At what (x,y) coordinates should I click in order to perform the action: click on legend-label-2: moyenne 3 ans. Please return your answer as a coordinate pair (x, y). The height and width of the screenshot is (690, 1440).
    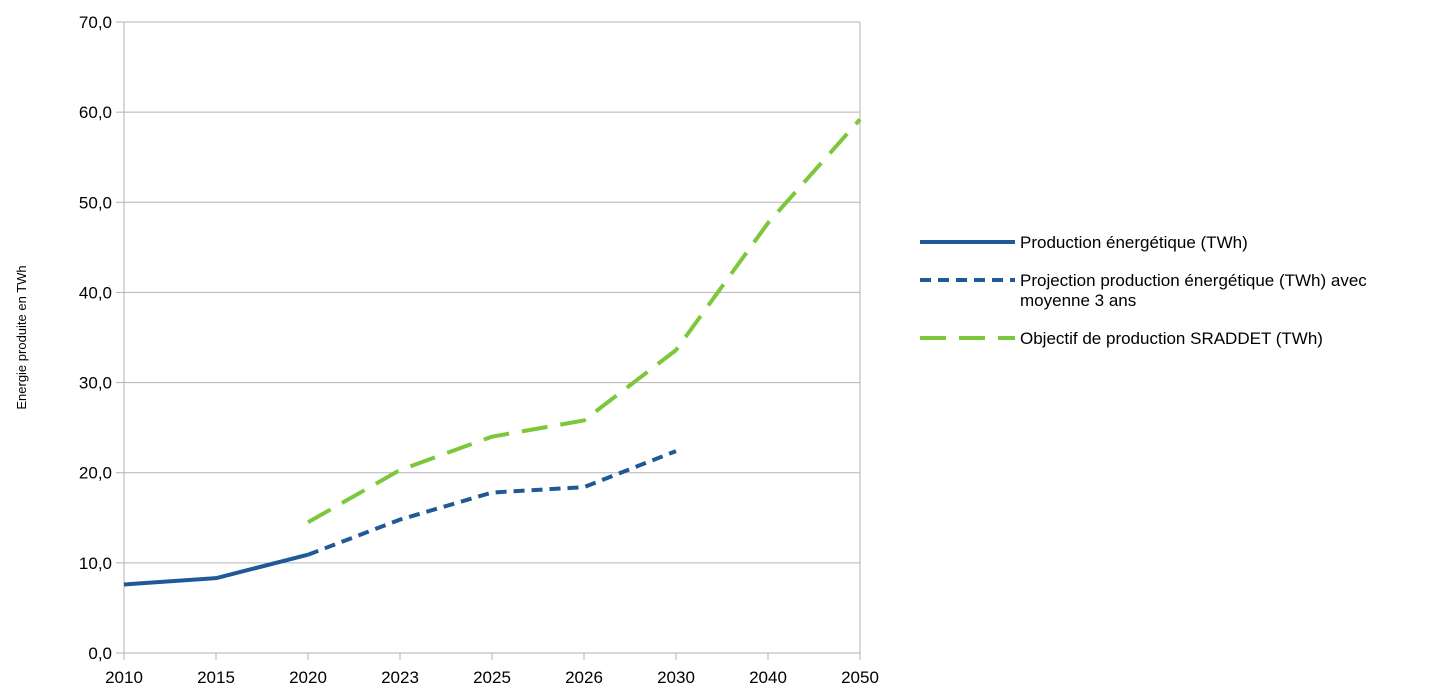
    Looking at the image, I should click on (1078, 300).